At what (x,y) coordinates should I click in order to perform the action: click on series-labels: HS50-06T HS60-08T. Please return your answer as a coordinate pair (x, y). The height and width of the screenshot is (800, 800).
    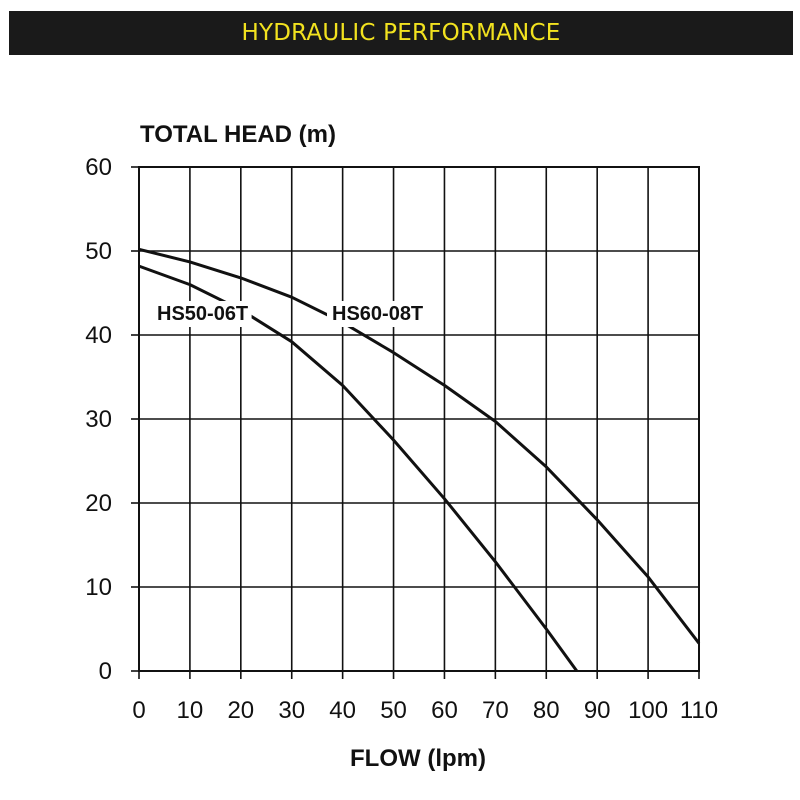
    Looking at the image, I should click on (289, 314).